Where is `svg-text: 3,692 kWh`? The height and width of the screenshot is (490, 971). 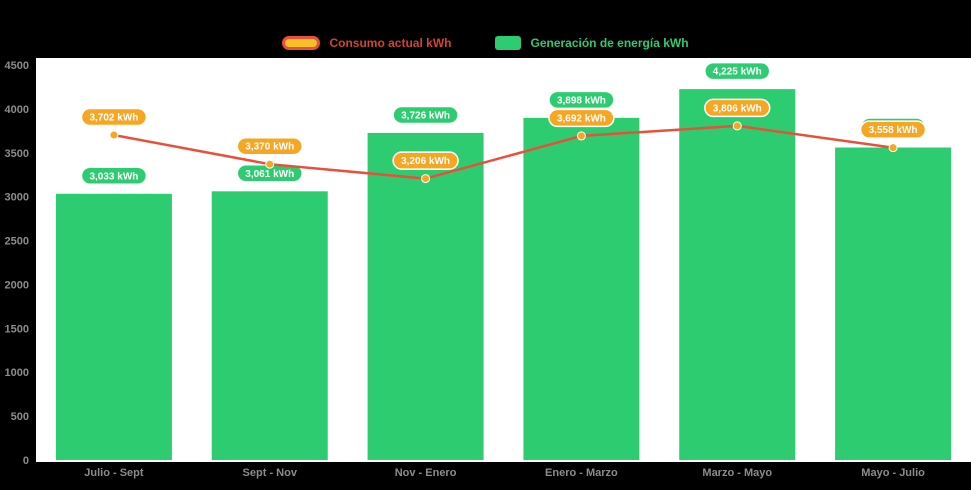 svg-text: 3,692 kWh is located at coordinates (581, 118).